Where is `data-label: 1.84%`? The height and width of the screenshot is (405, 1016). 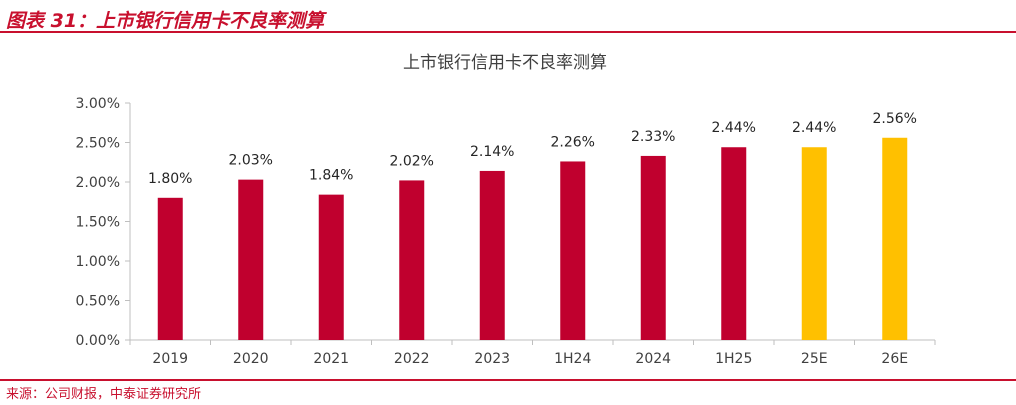
data-label: 1.84% is located at coordinates (331, 176).